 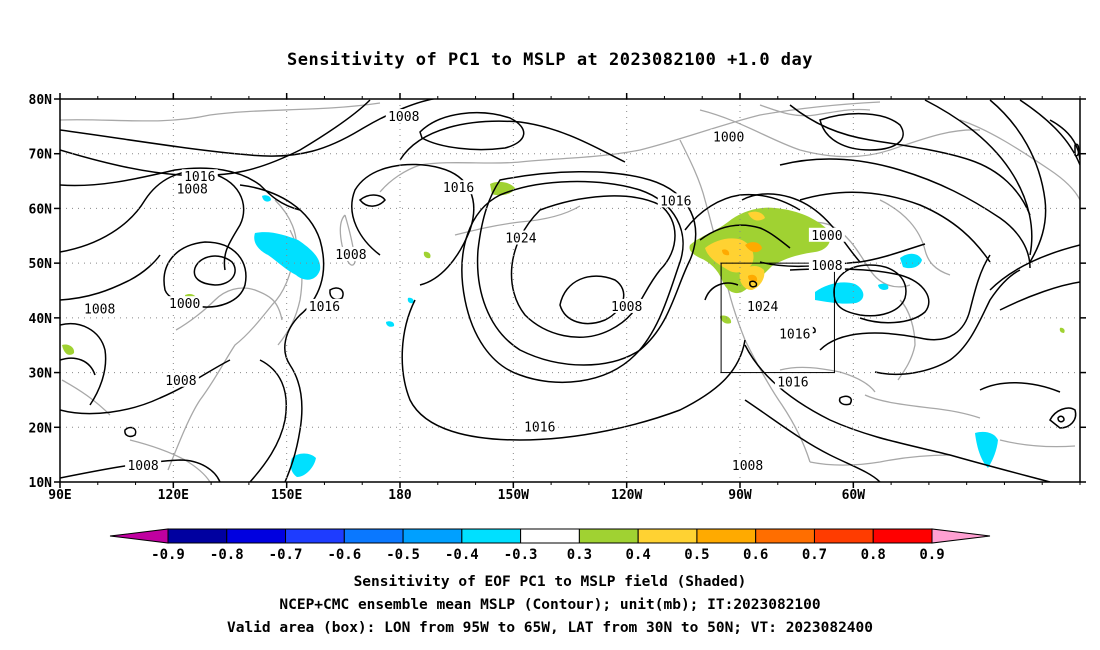 I want to click on lon-label: 150E, so click(x=286, y=495).